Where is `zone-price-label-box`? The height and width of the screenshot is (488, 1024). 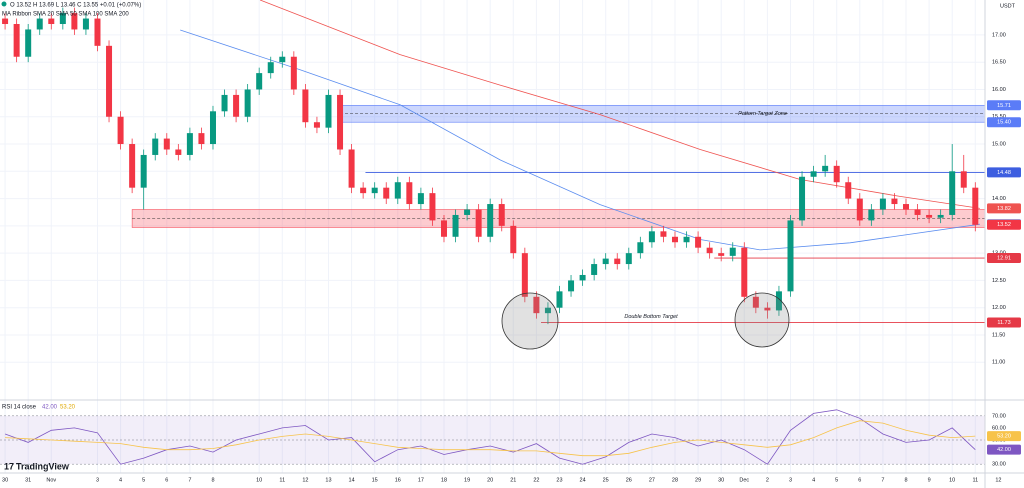
zone-price-label-box is located at coordinates (1004, 105).